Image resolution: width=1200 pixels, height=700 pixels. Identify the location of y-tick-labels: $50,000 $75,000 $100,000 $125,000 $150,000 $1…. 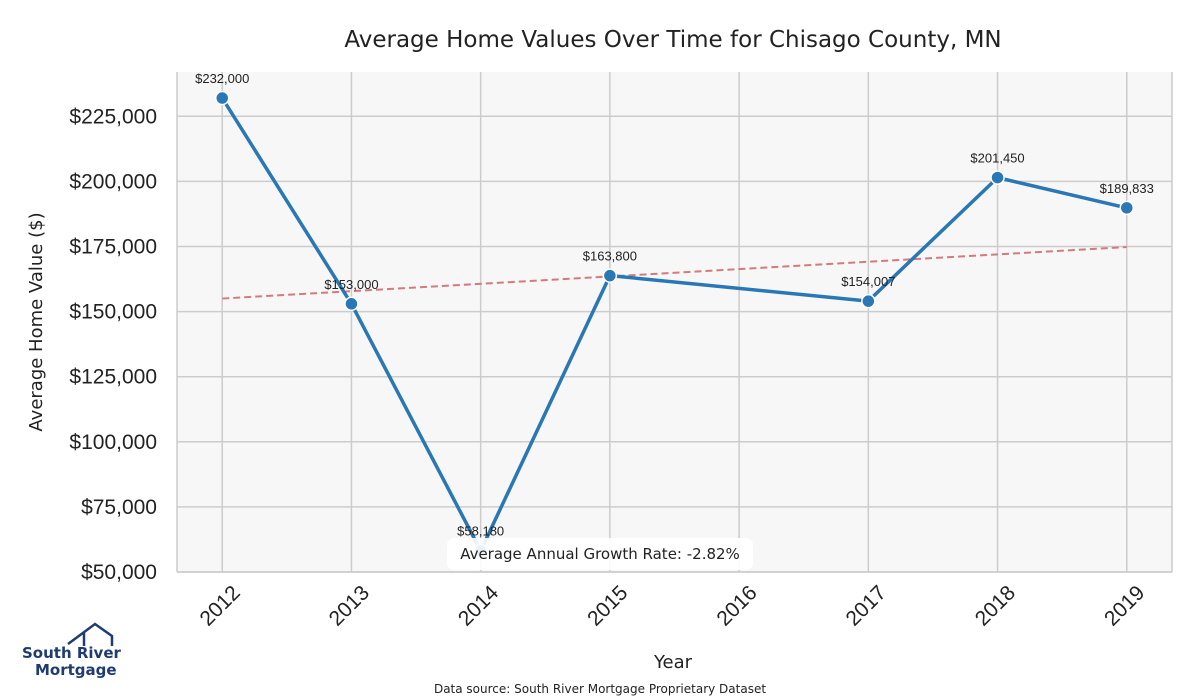
(113, 344).